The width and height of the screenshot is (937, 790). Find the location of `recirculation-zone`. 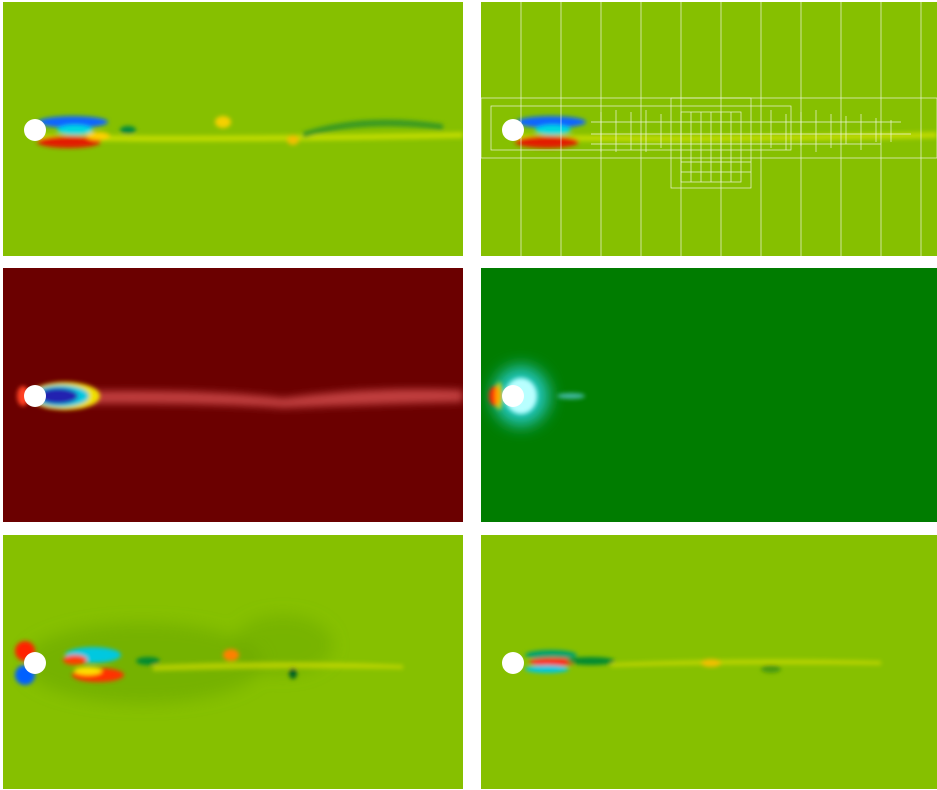

recirculation-zone is located at coordinates (58, 396).